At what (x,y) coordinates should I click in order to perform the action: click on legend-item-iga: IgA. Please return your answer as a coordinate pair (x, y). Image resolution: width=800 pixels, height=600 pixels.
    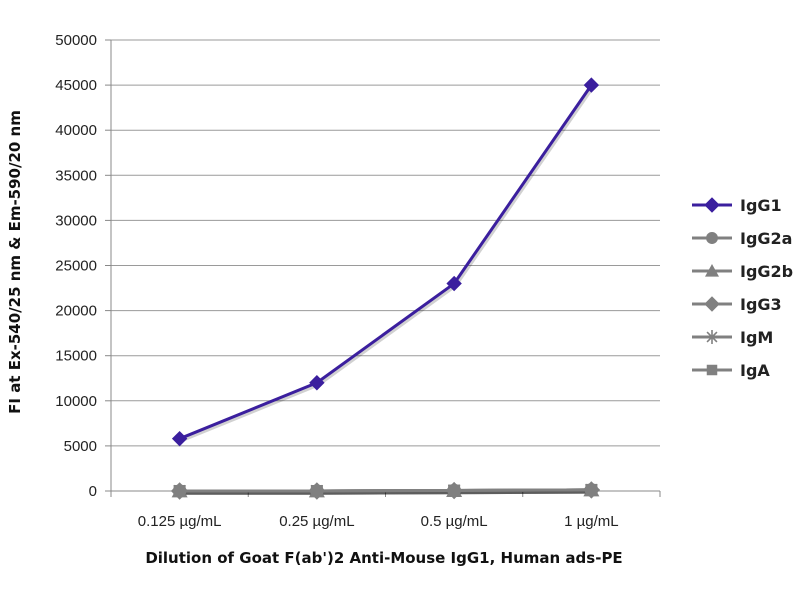
    Looking at the image, I should click on (731, 370).